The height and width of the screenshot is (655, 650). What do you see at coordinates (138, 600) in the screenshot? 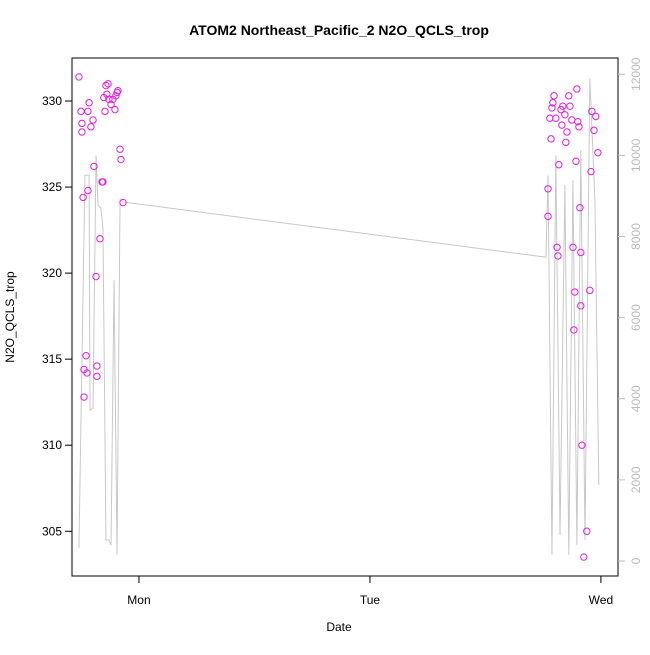
I see `x-tick-label: Mon` at bounding box center [138, 600].